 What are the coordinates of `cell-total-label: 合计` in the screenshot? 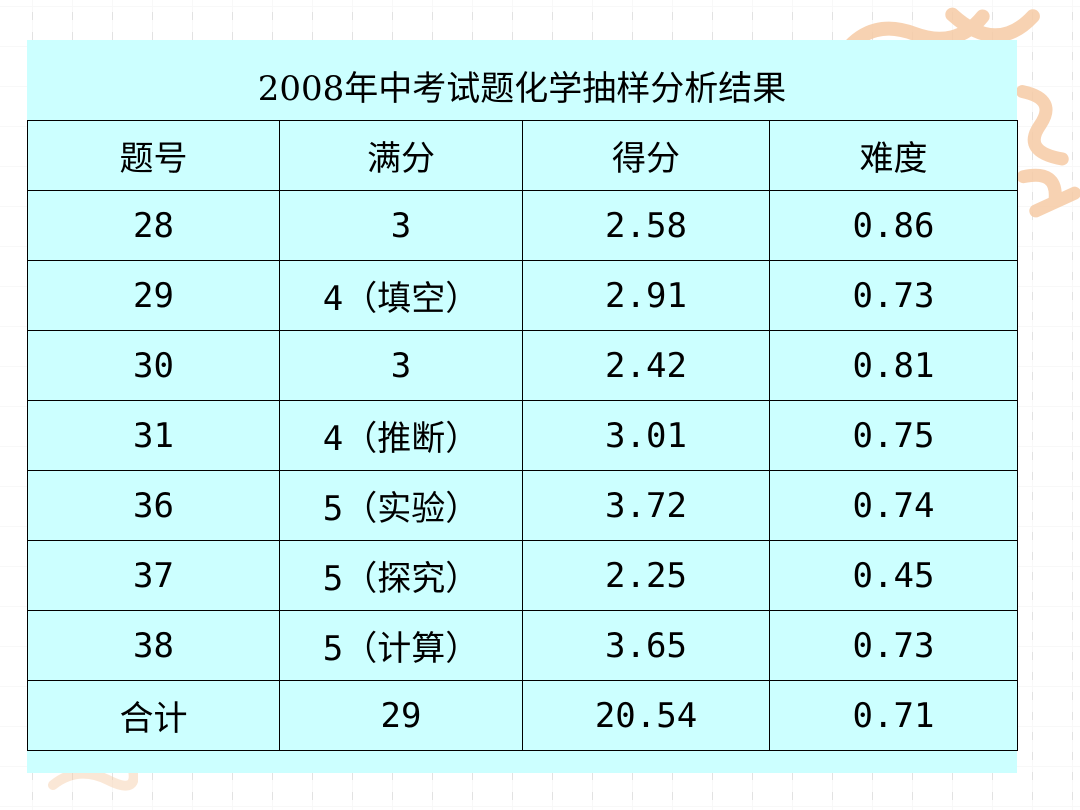 It's located at (153, 715).